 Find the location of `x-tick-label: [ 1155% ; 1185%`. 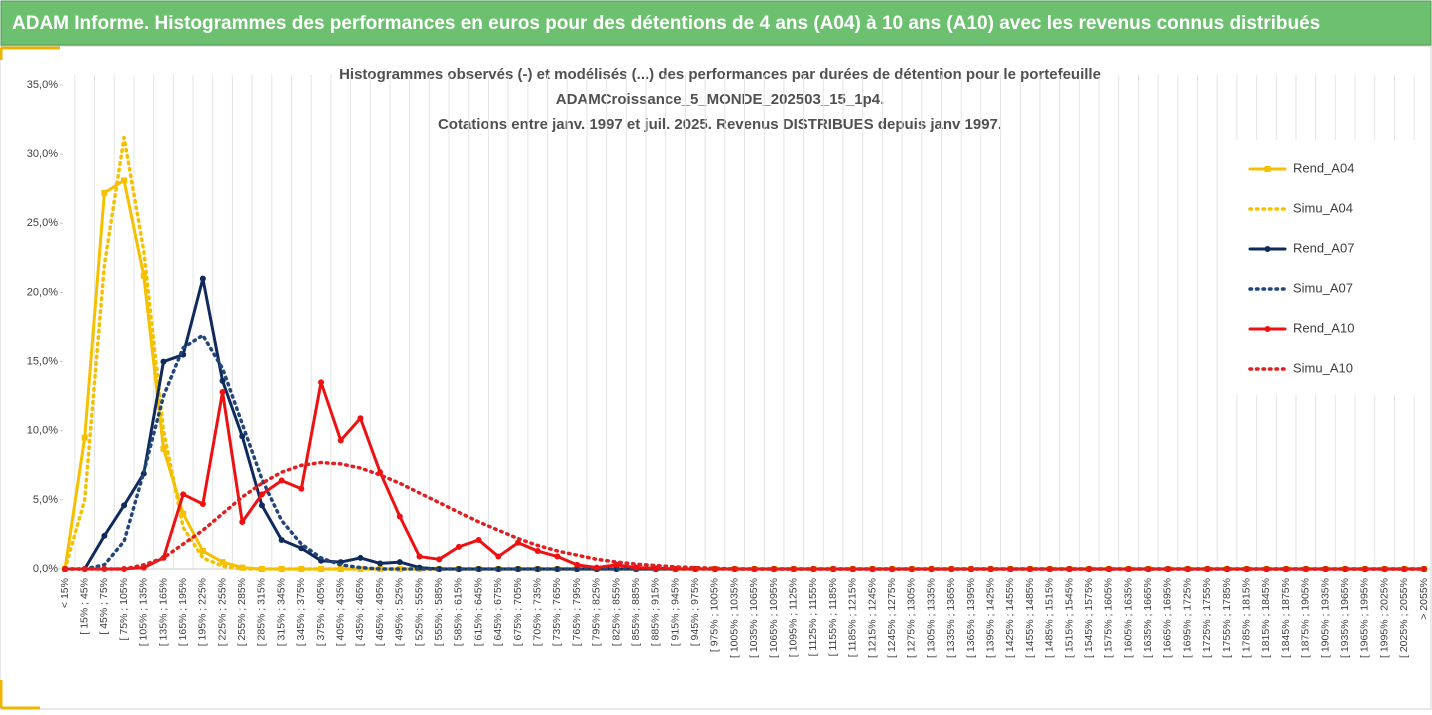

x-tick-label: [ 1155% ; 1185% is located at coordinates (833, 617).